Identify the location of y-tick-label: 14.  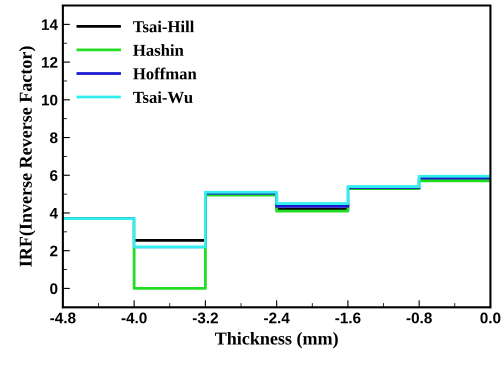
(50, 24).